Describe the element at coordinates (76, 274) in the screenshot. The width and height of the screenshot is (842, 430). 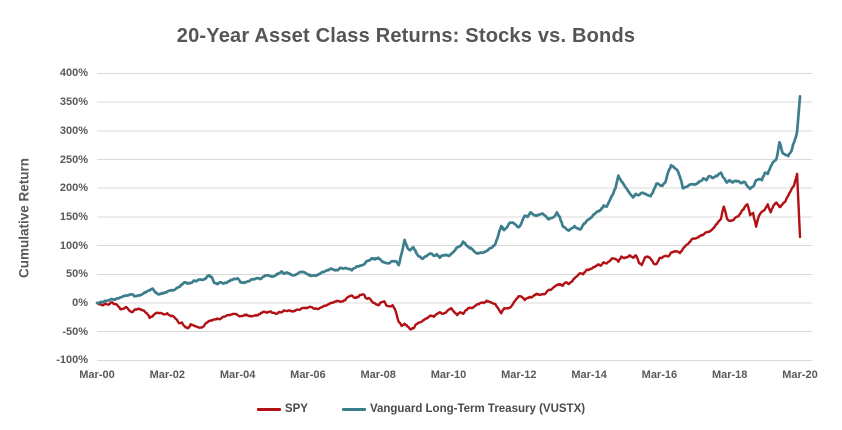
I see `y-tick-label: 50%` at that location.